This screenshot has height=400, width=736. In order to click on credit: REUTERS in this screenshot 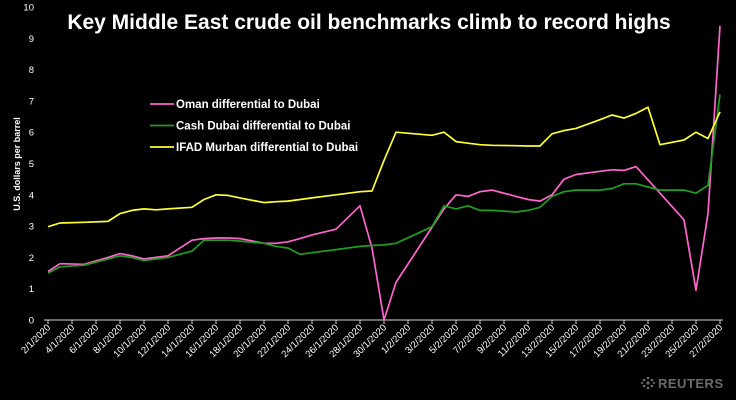, I will do `click(682, 383)`.